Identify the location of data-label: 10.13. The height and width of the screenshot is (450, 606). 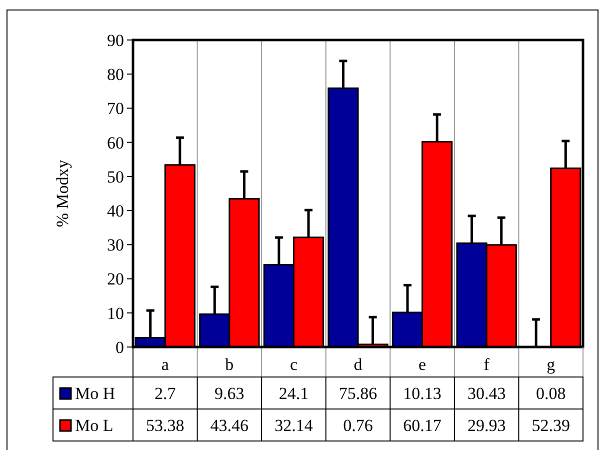
(422, 393).